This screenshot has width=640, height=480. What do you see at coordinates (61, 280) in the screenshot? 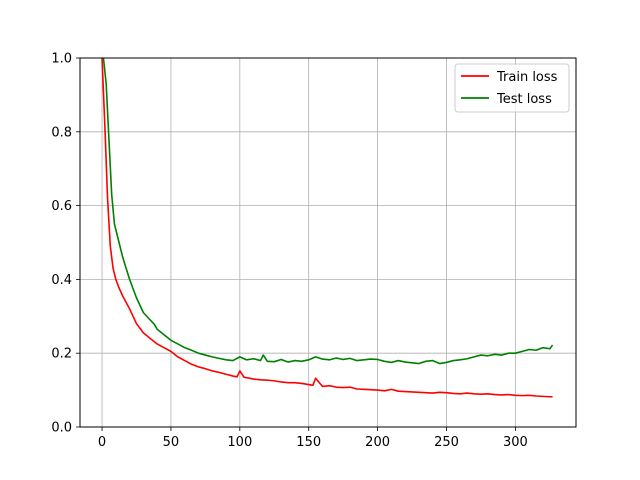
I see `y-tick-label: 0.4` at bounding box center [61, 280].